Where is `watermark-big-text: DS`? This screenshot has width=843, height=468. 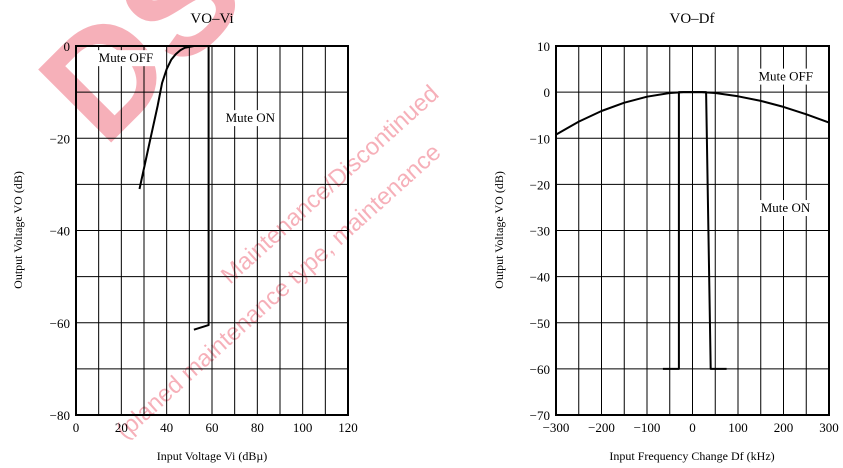 watermark-big-text: DS is located at coordinates (141, 86).